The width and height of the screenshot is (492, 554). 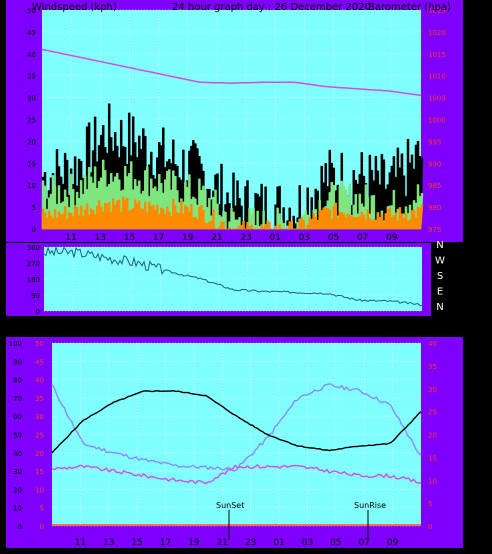 What do you see at coordinates (17, 381) in the screenshot?
I see `bottom-left-tick: 80` at bounding box center [17, 381].